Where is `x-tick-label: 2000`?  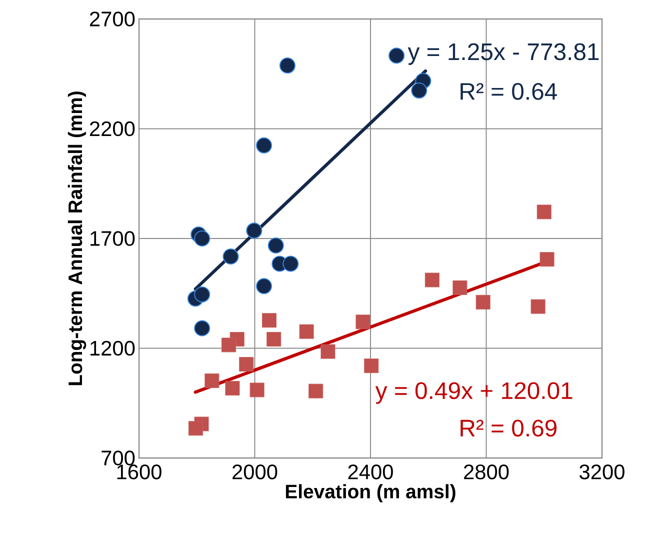 x-tick-label: 2000 is located at coordinates (255, 472).